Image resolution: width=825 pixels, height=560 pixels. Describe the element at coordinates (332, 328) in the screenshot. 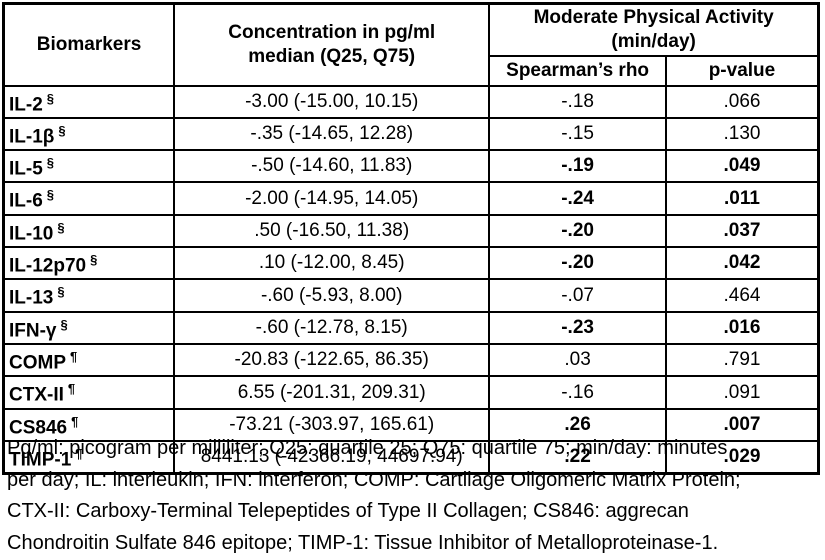

I see `concentration-cell: -.60 (-12.78, 8.15)` at that location.